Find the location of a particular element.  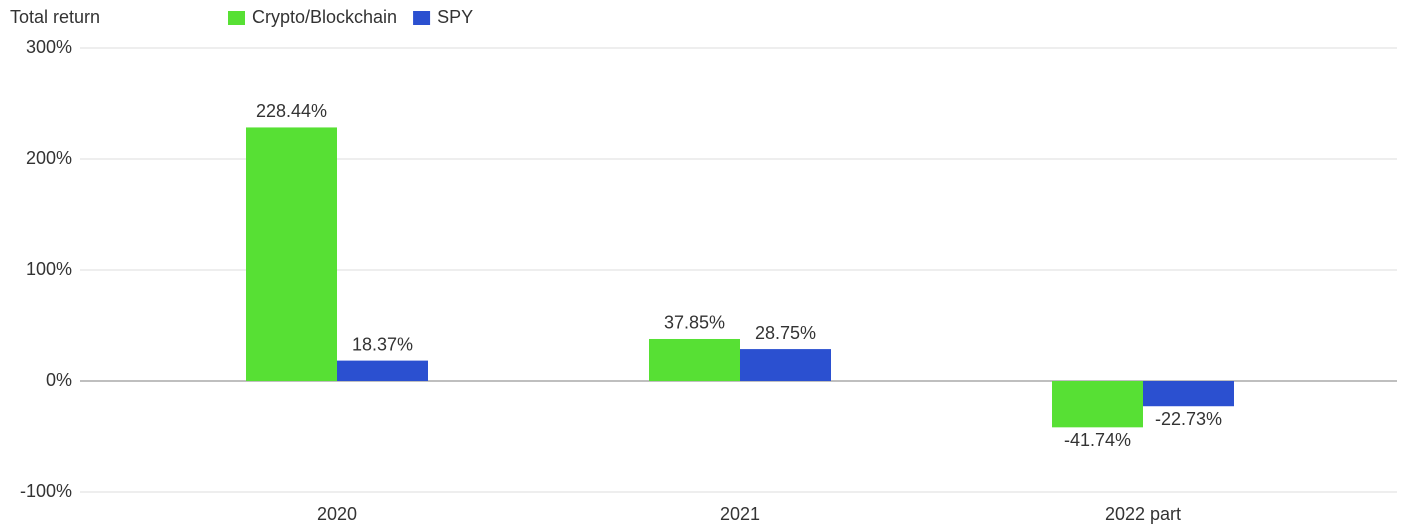

x-tick-label: 2021 is located at coordinates (740, 514).